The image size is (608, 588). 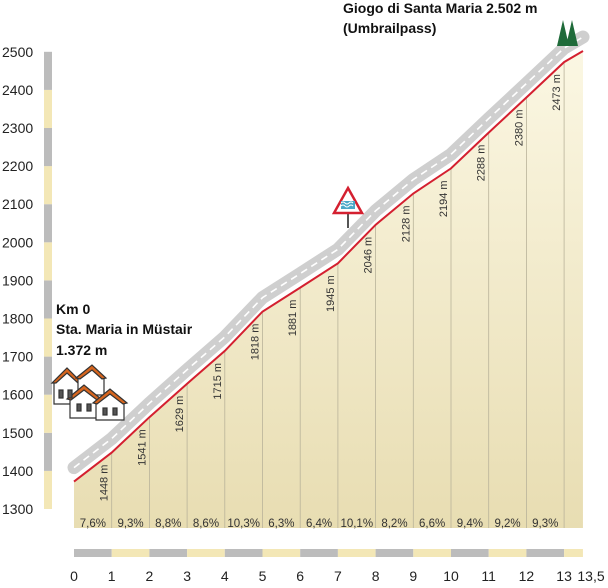 What do you see at coordinates (413, 576) in the screenshot?
I see `x-tick-label: 9` at bounding box center [413, 576].